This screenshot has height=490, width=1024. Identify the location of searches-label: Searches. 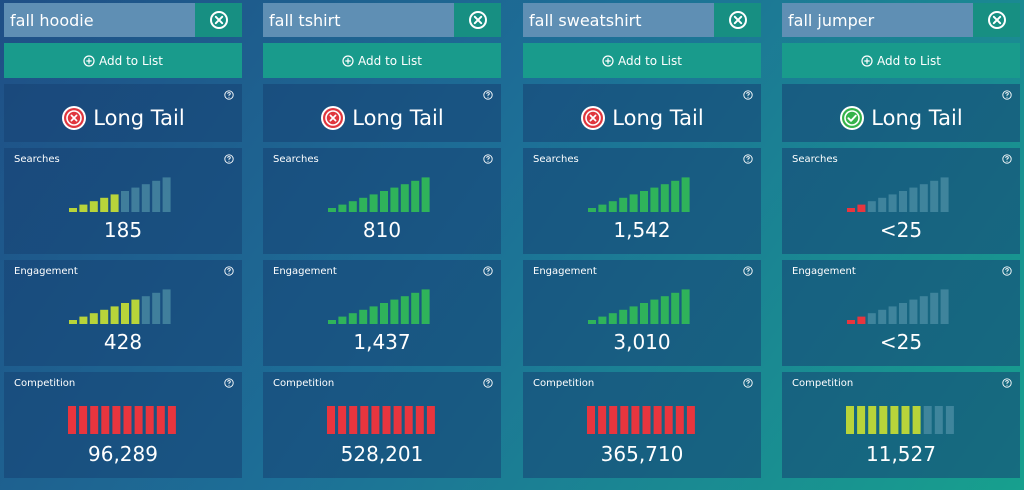
(296, 159).